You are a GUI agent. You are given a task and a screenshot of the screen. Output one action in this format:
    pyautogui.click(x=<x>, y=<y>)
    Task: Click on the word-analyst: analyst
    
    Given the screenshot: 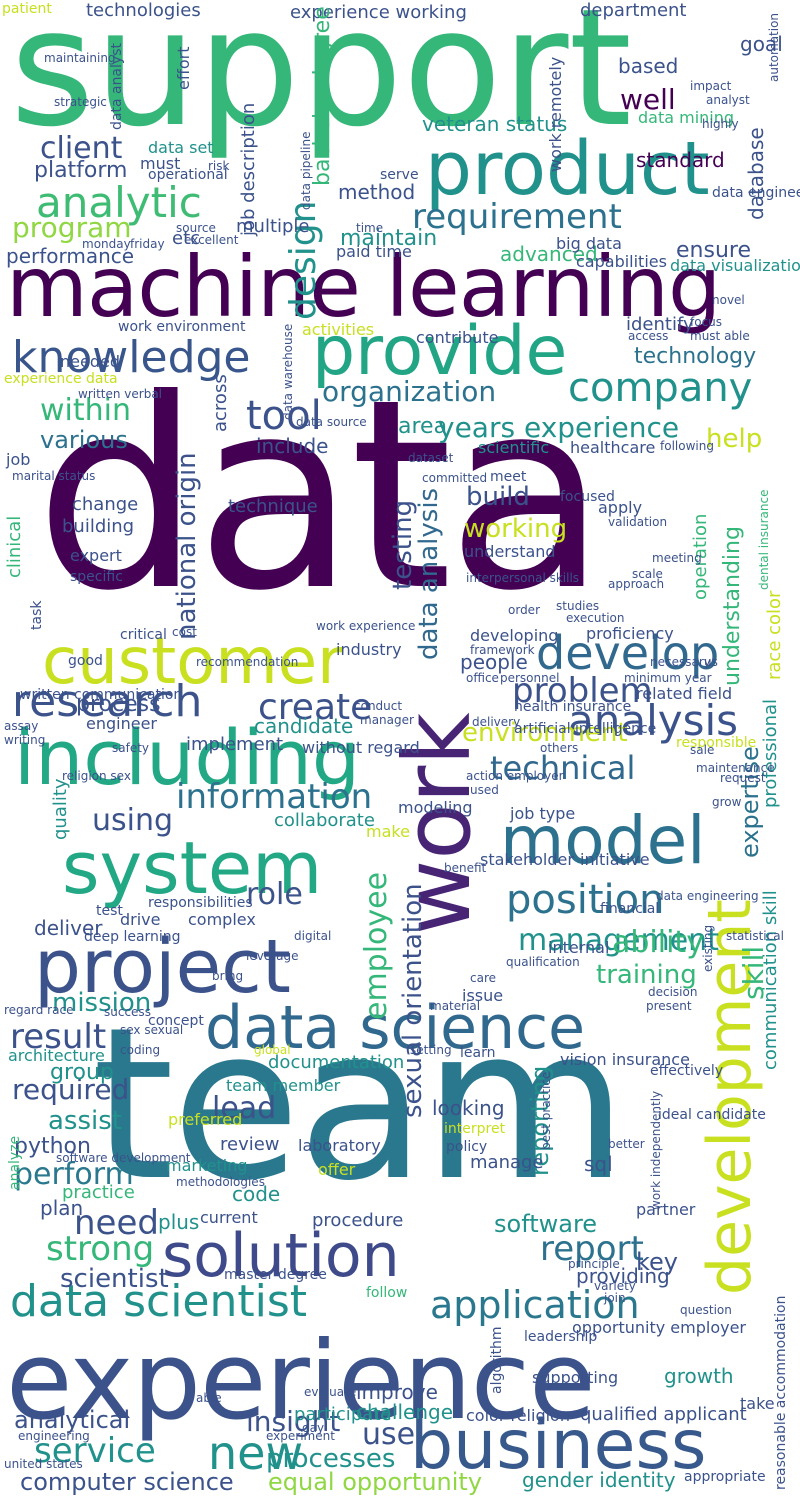 What is the action you would take?
    pyautogui.click(x=728, y=100)
    